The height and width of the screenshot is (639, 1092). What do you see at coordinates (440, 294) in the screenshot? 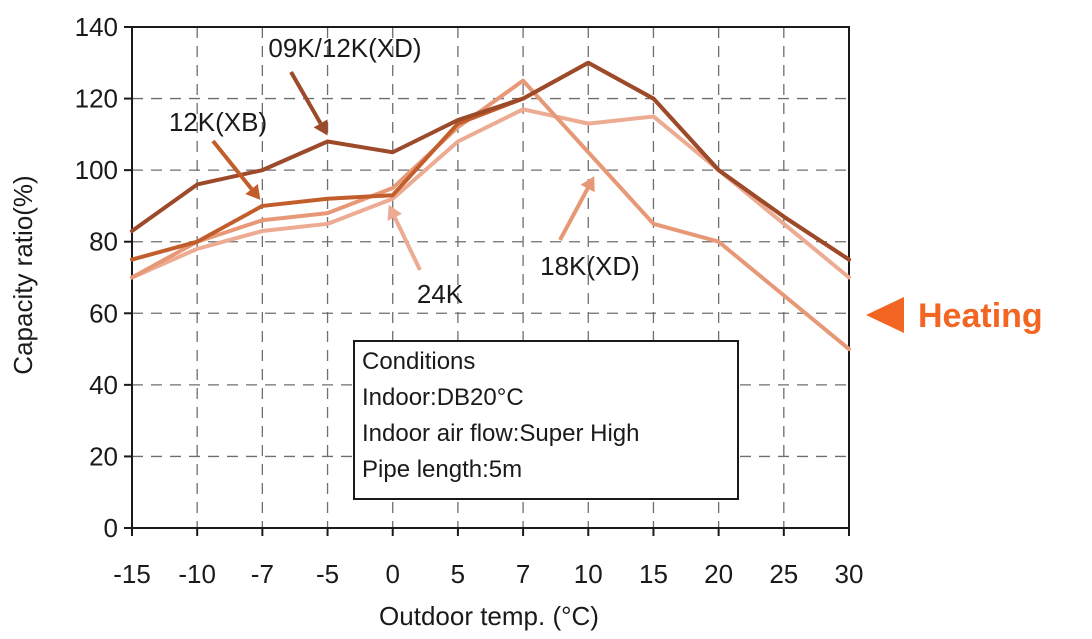
I see `series-label: 24K` at bounding box center [440, 294].